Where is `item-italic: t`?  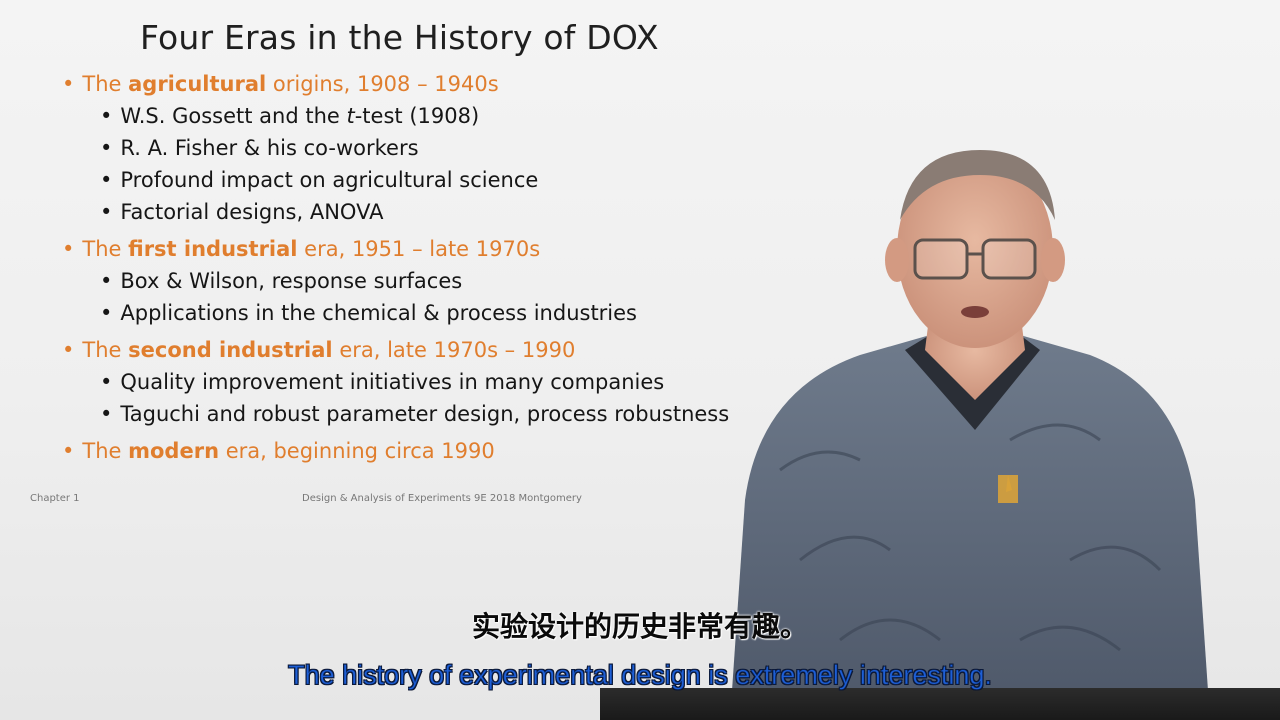 item-italic: t is located at coordinates (350, 116).